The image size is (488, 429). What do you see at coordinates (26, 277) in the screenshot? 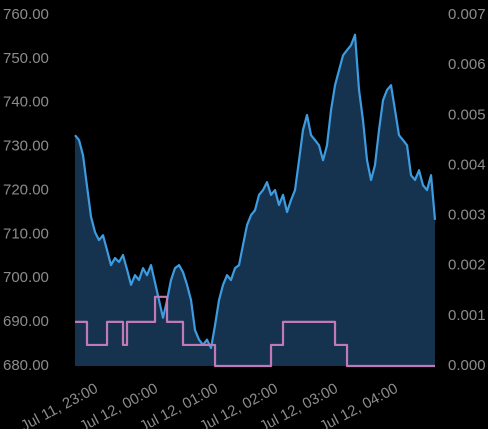
I see `y-tick-label: 700.00` at bounding box center [26, 277].